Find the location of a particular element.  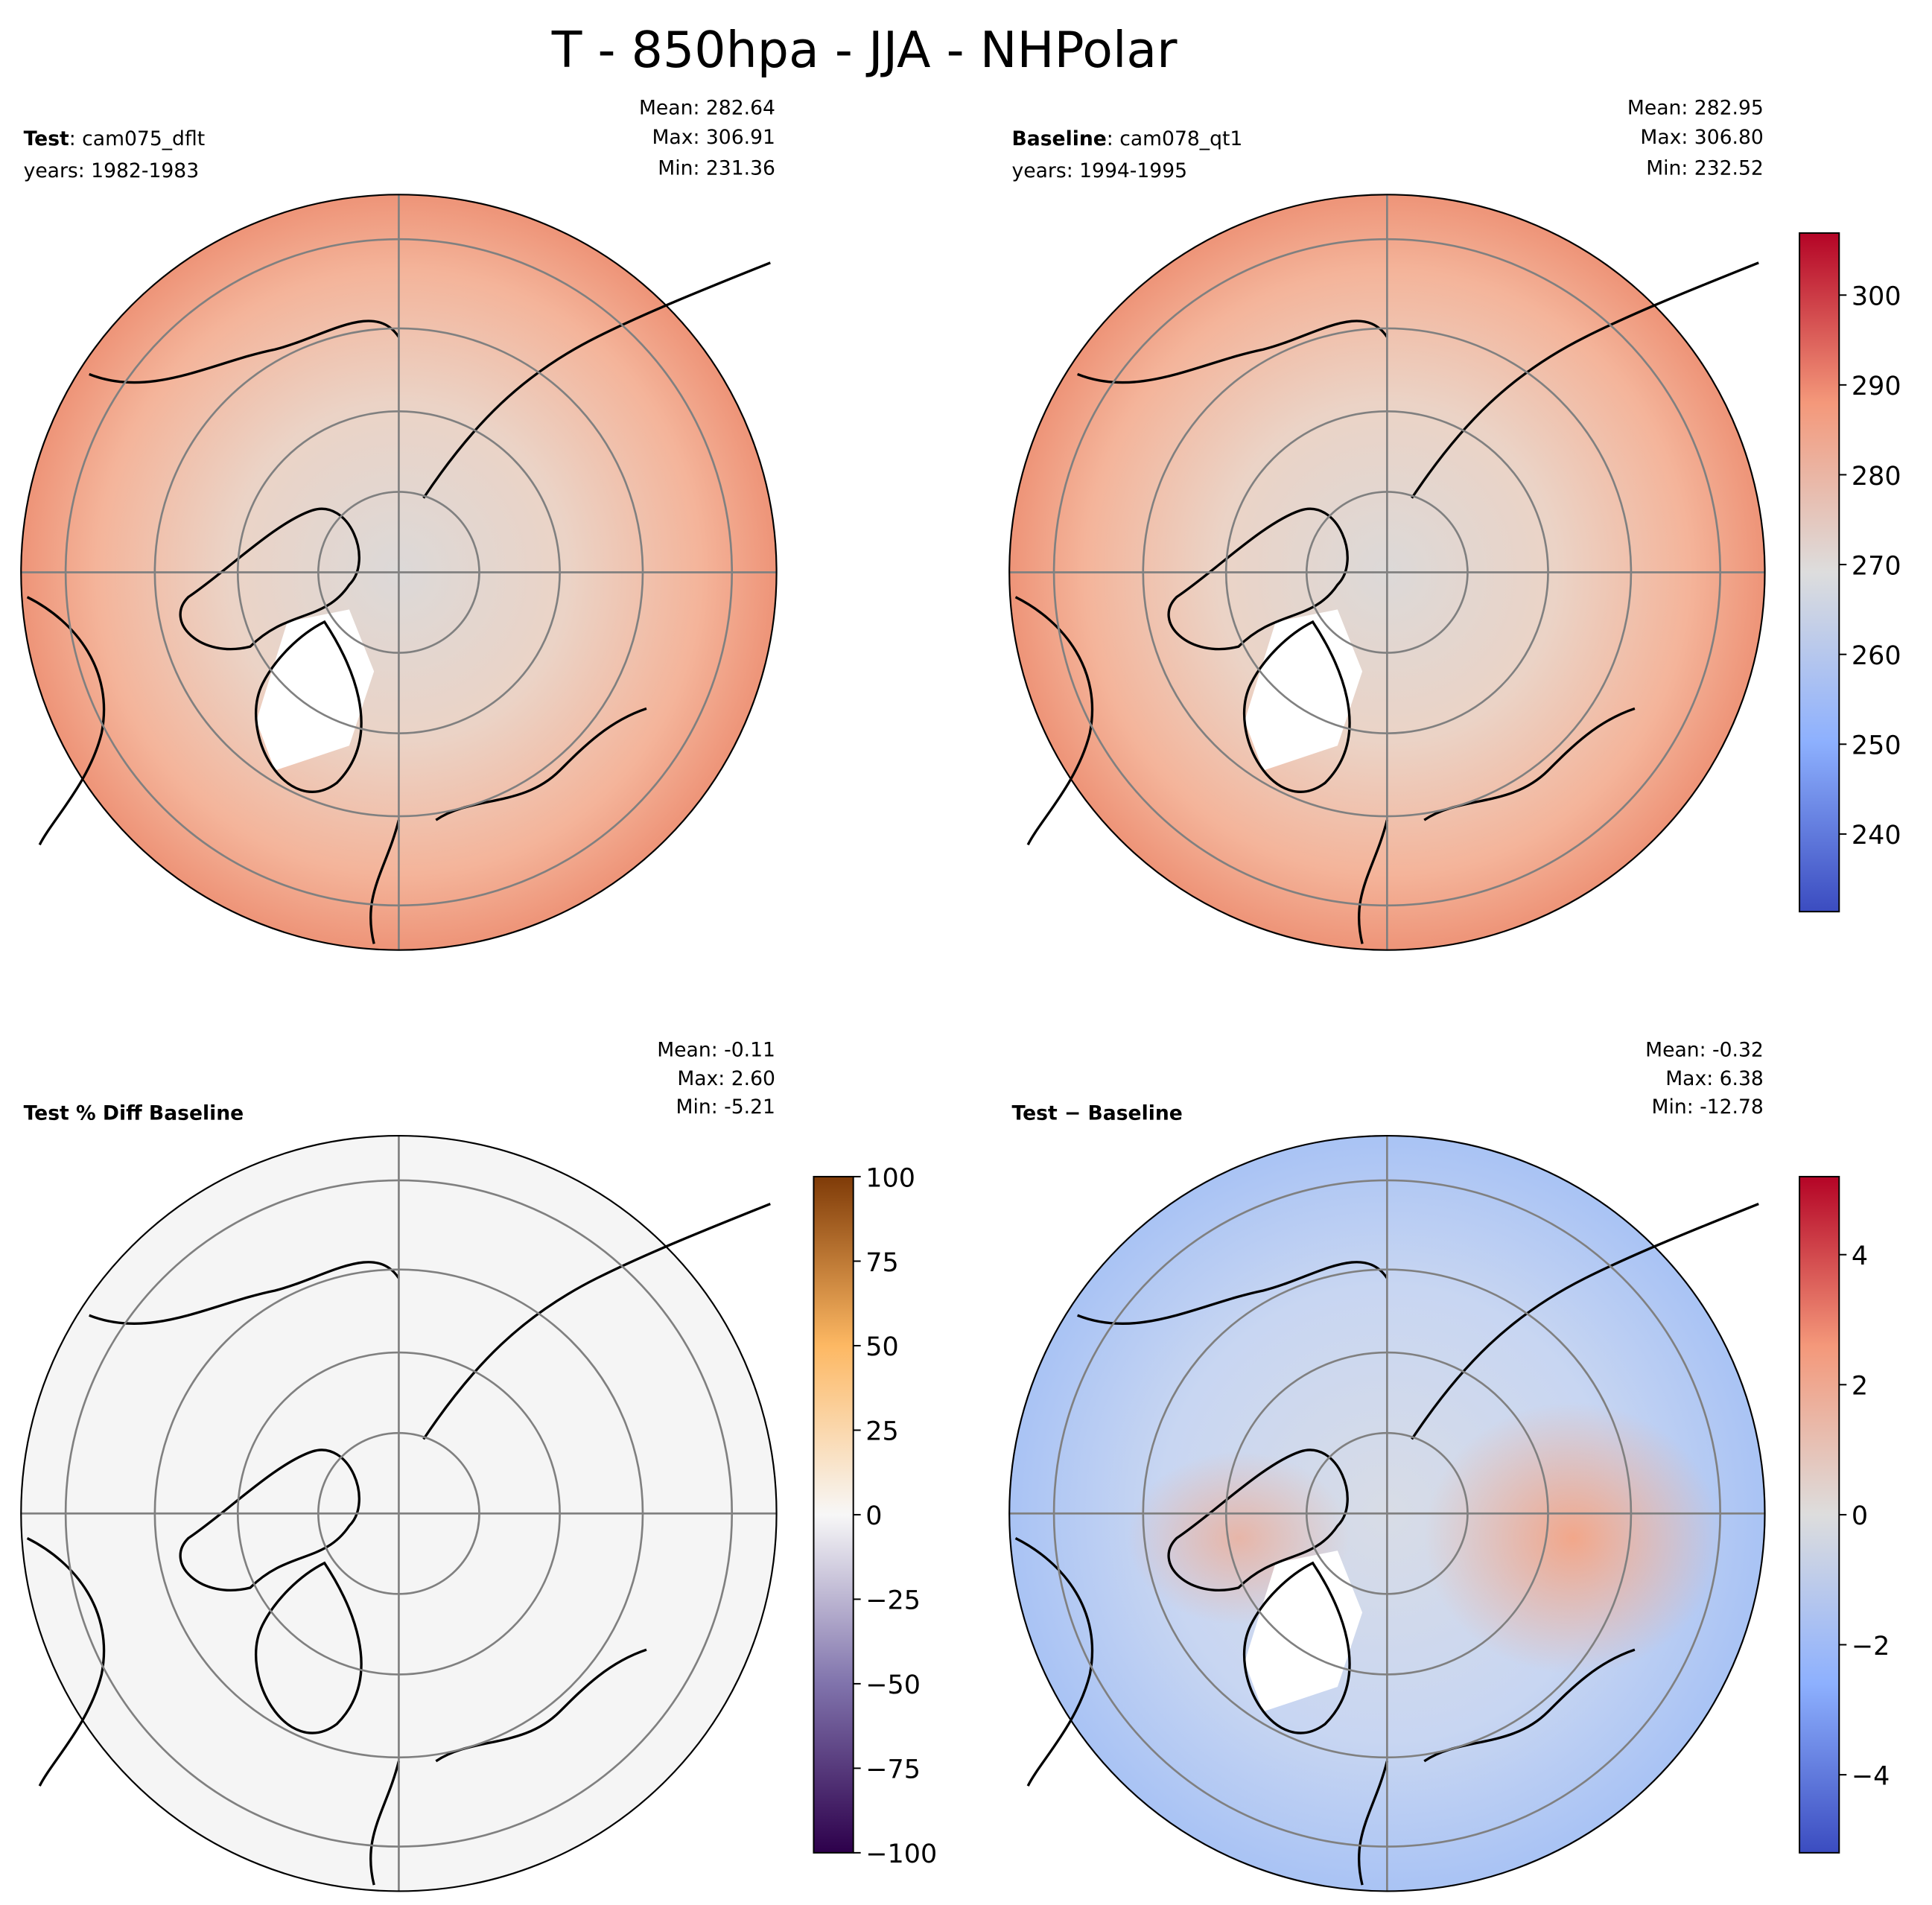

panel-label-case: : cam075_dflt is located at coordinates (137, 138).